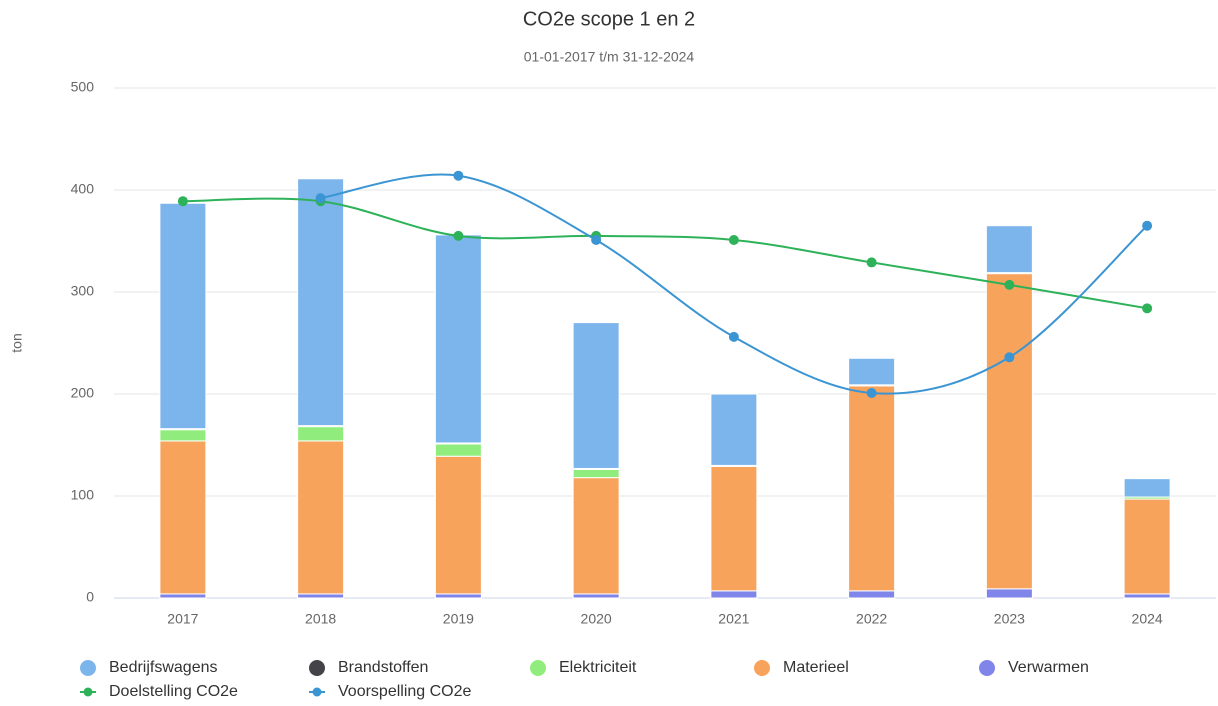 This screenshot has height=706, width=1218. What do you see at coordinates (17, 342) in the screenshot?
I see `y-axis-label: ton` at bounding box center [17, 342].